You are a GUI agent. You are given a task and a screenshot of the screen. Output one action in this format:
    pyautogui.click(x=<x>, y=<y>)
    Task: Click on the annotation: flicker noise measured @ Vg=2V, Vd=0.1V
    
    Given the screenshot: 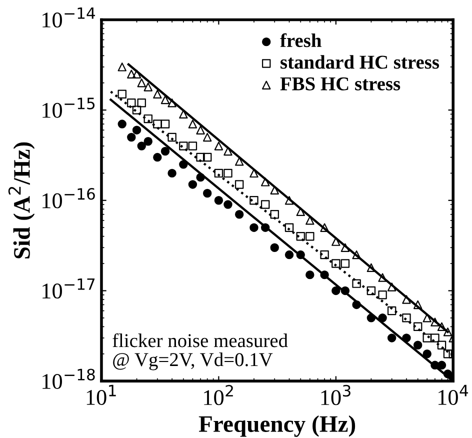 What is the action you would take?
    pyautogui.click(x=200, y=351)
    